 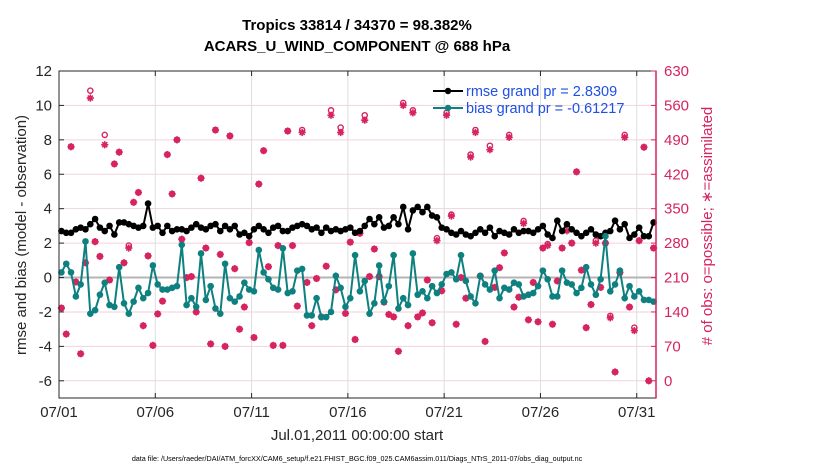 I want to click on y-tick-label-left: 8, so click(x=48, y=140).